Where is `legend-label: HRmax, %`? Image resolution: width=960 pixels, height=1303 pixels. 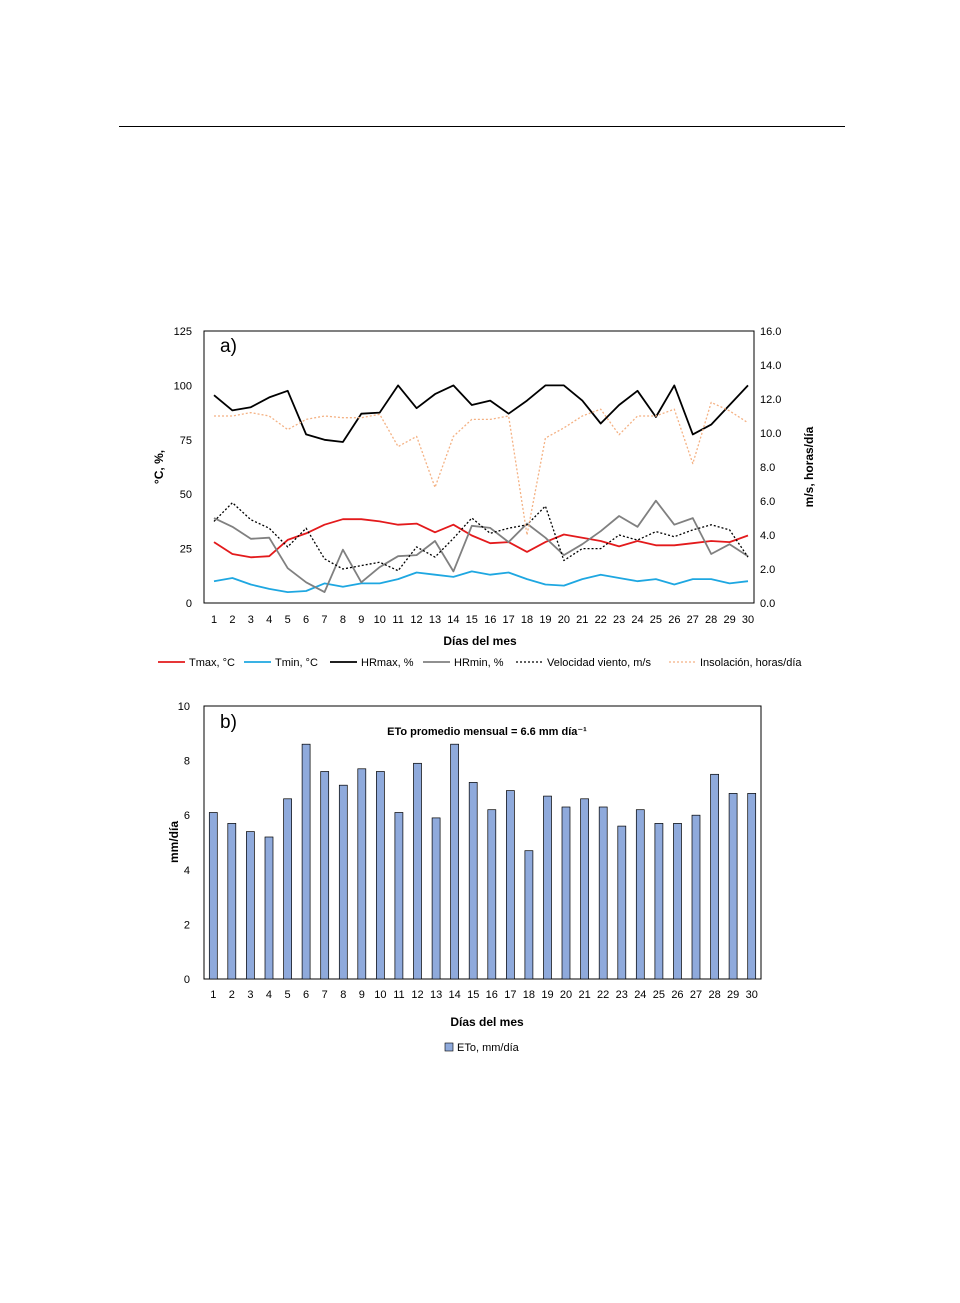 legend-label: HRmax, % is located at coordinates (387, 663).